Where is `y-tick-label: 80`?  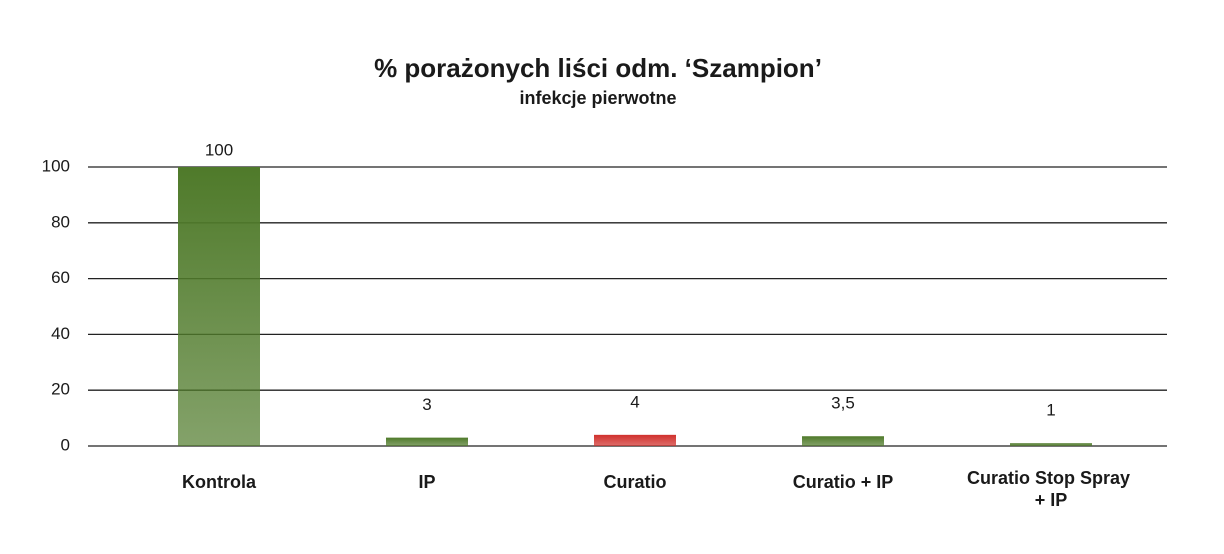 y-tick-label: 80 is located at coordinates (60, 221).